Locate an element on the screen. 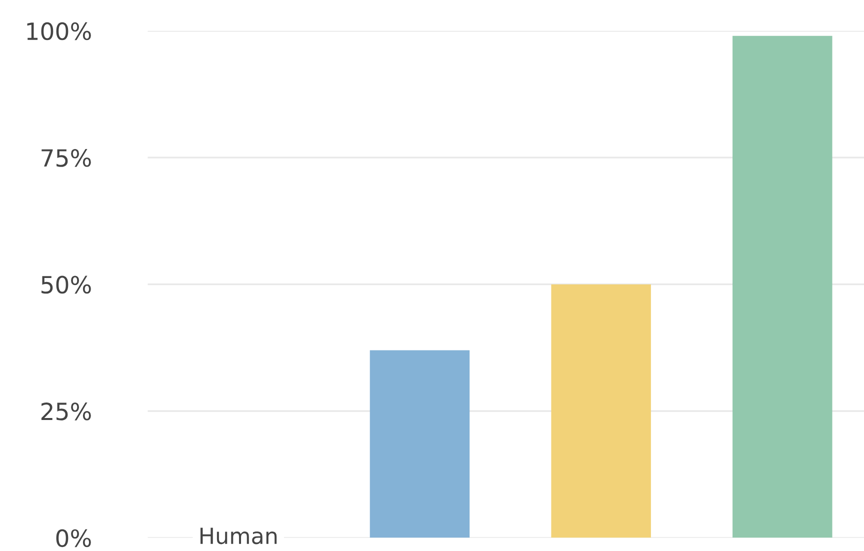 The height and width of the screenshot is (551, 864). y-tick-label: 75% is located at coordinates (66, 158).